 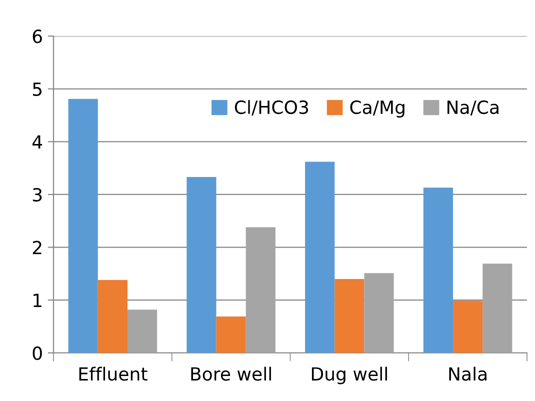 What do you see at coordinates (37, 37) in the screenshot?
I see `y-tick-label: 6` at bounding box center [37, 37].